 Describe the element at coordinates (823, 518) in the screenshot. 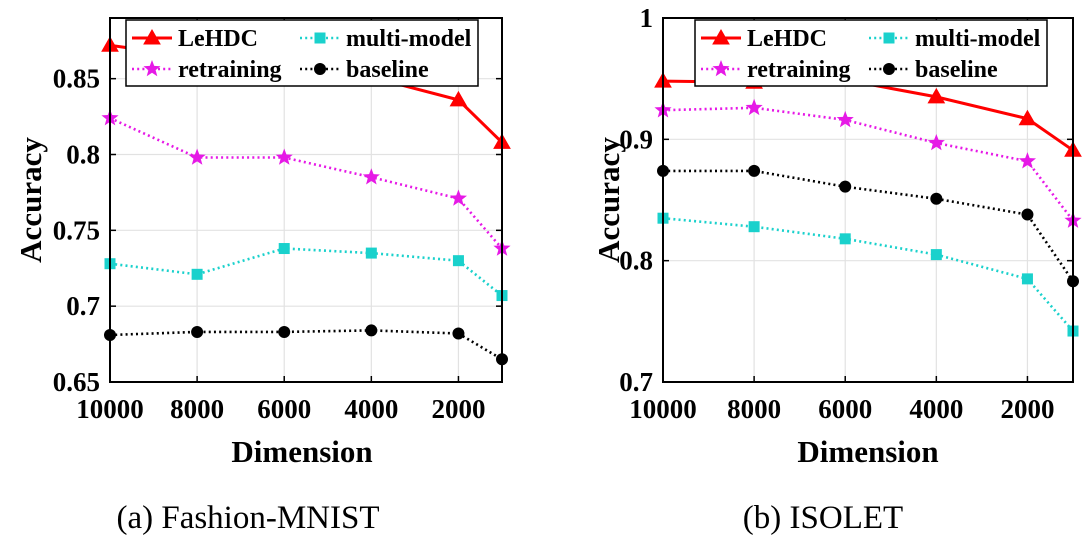

I see `chart-caption: (b) ISOLET` at that location.